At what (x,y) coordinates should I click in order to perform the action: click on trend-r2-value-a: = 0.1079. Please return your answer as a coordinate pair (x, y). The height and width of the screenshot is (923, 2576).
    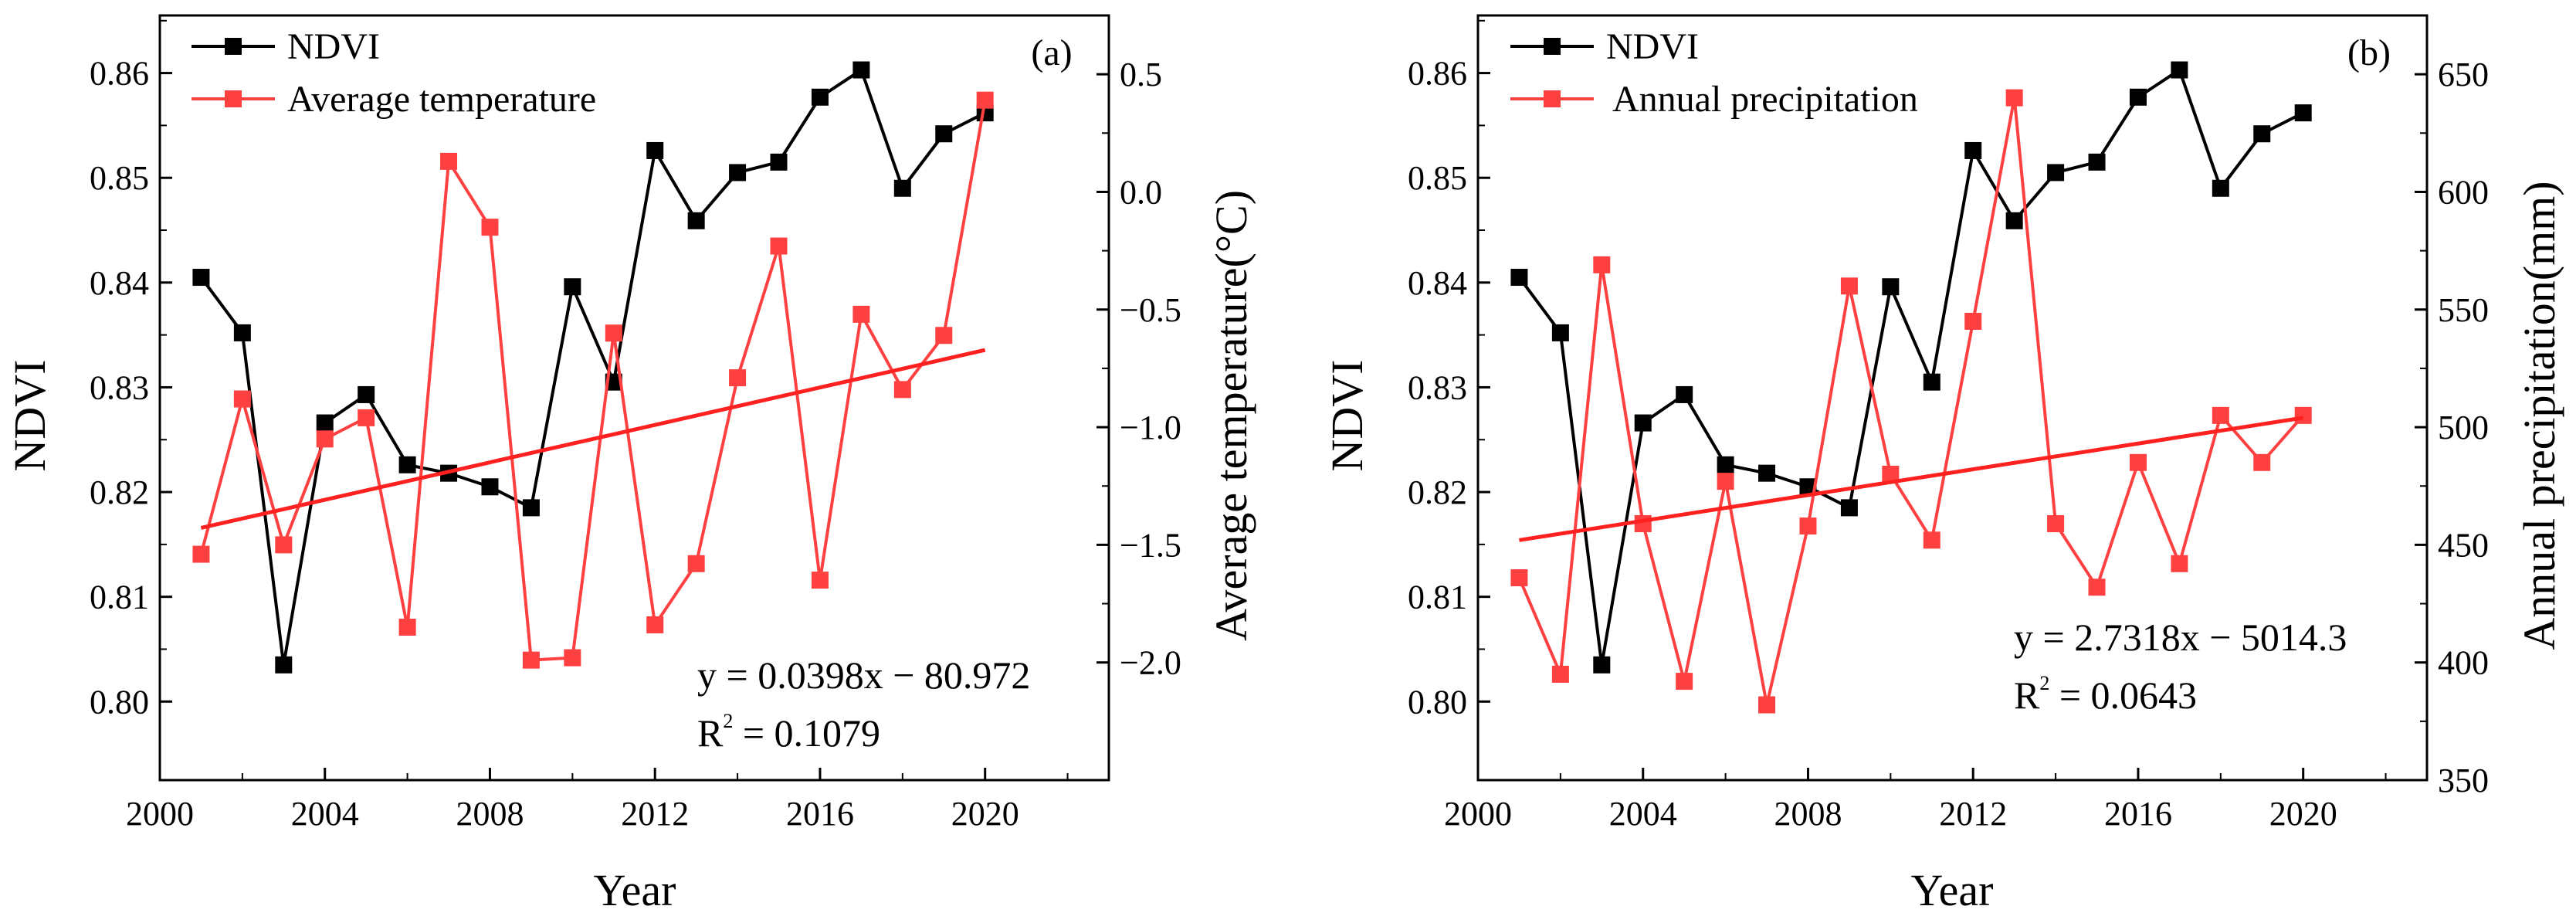
    Looking at the image, I should click on (806, 733).